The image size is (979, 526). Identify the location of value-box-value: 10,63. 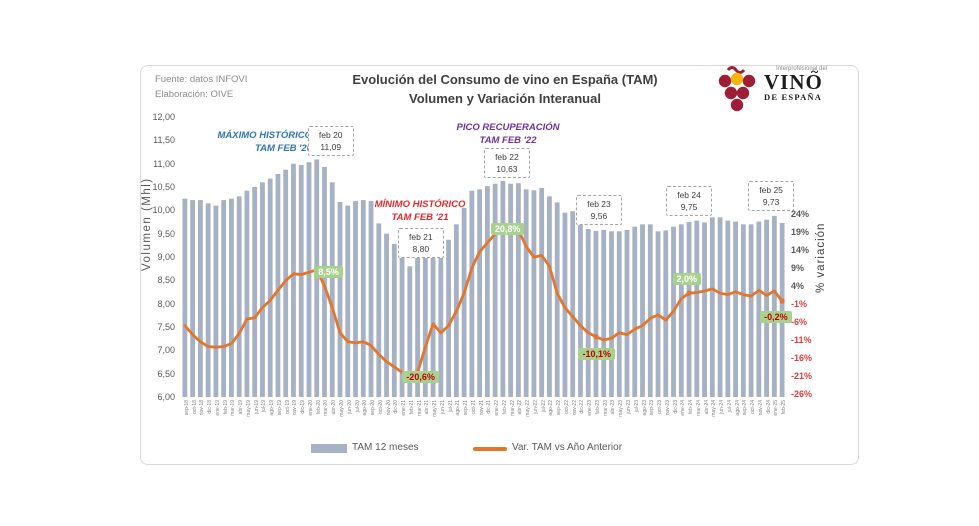
(507, 169).